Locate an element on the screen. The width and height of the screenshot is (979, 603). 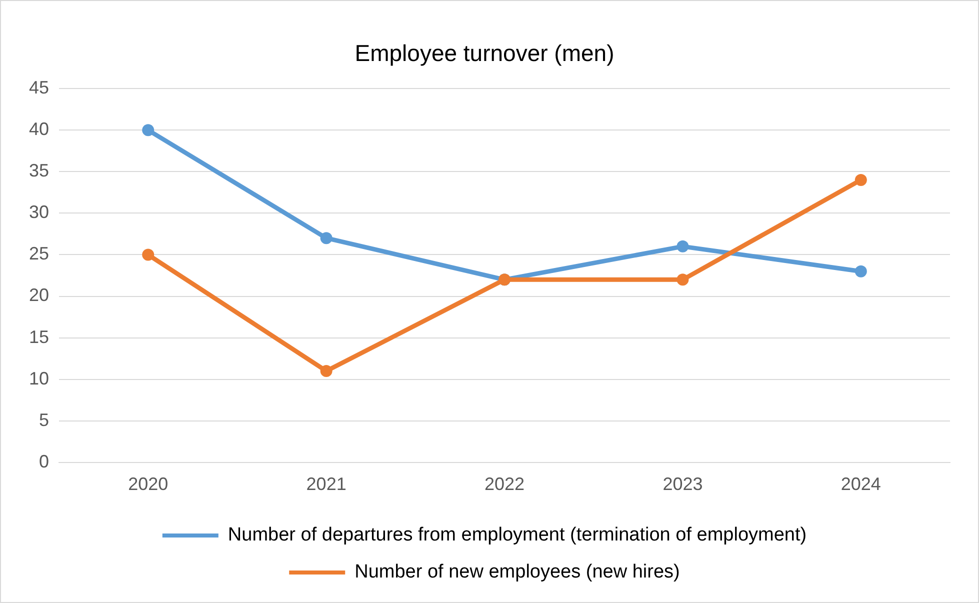
y-tick-label: 20 is located at coordinates (39, 295).